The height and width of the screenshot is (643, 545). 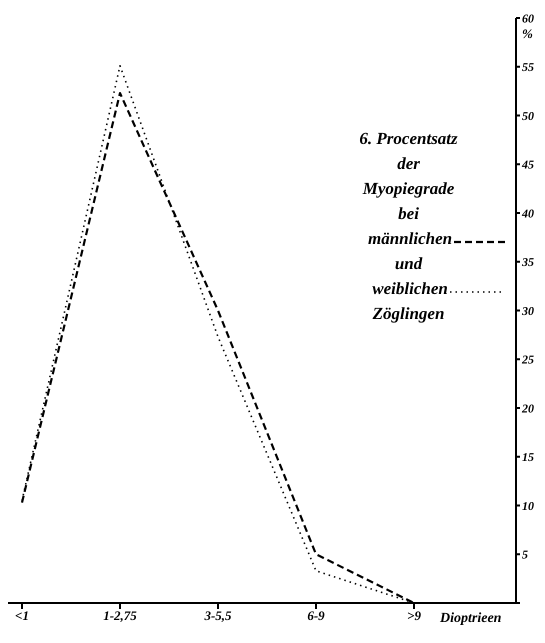 What do you see at coordinates (527, 262) in the screenshot?
I see `y-tick-label: 35` at bounding box center [527, 262].